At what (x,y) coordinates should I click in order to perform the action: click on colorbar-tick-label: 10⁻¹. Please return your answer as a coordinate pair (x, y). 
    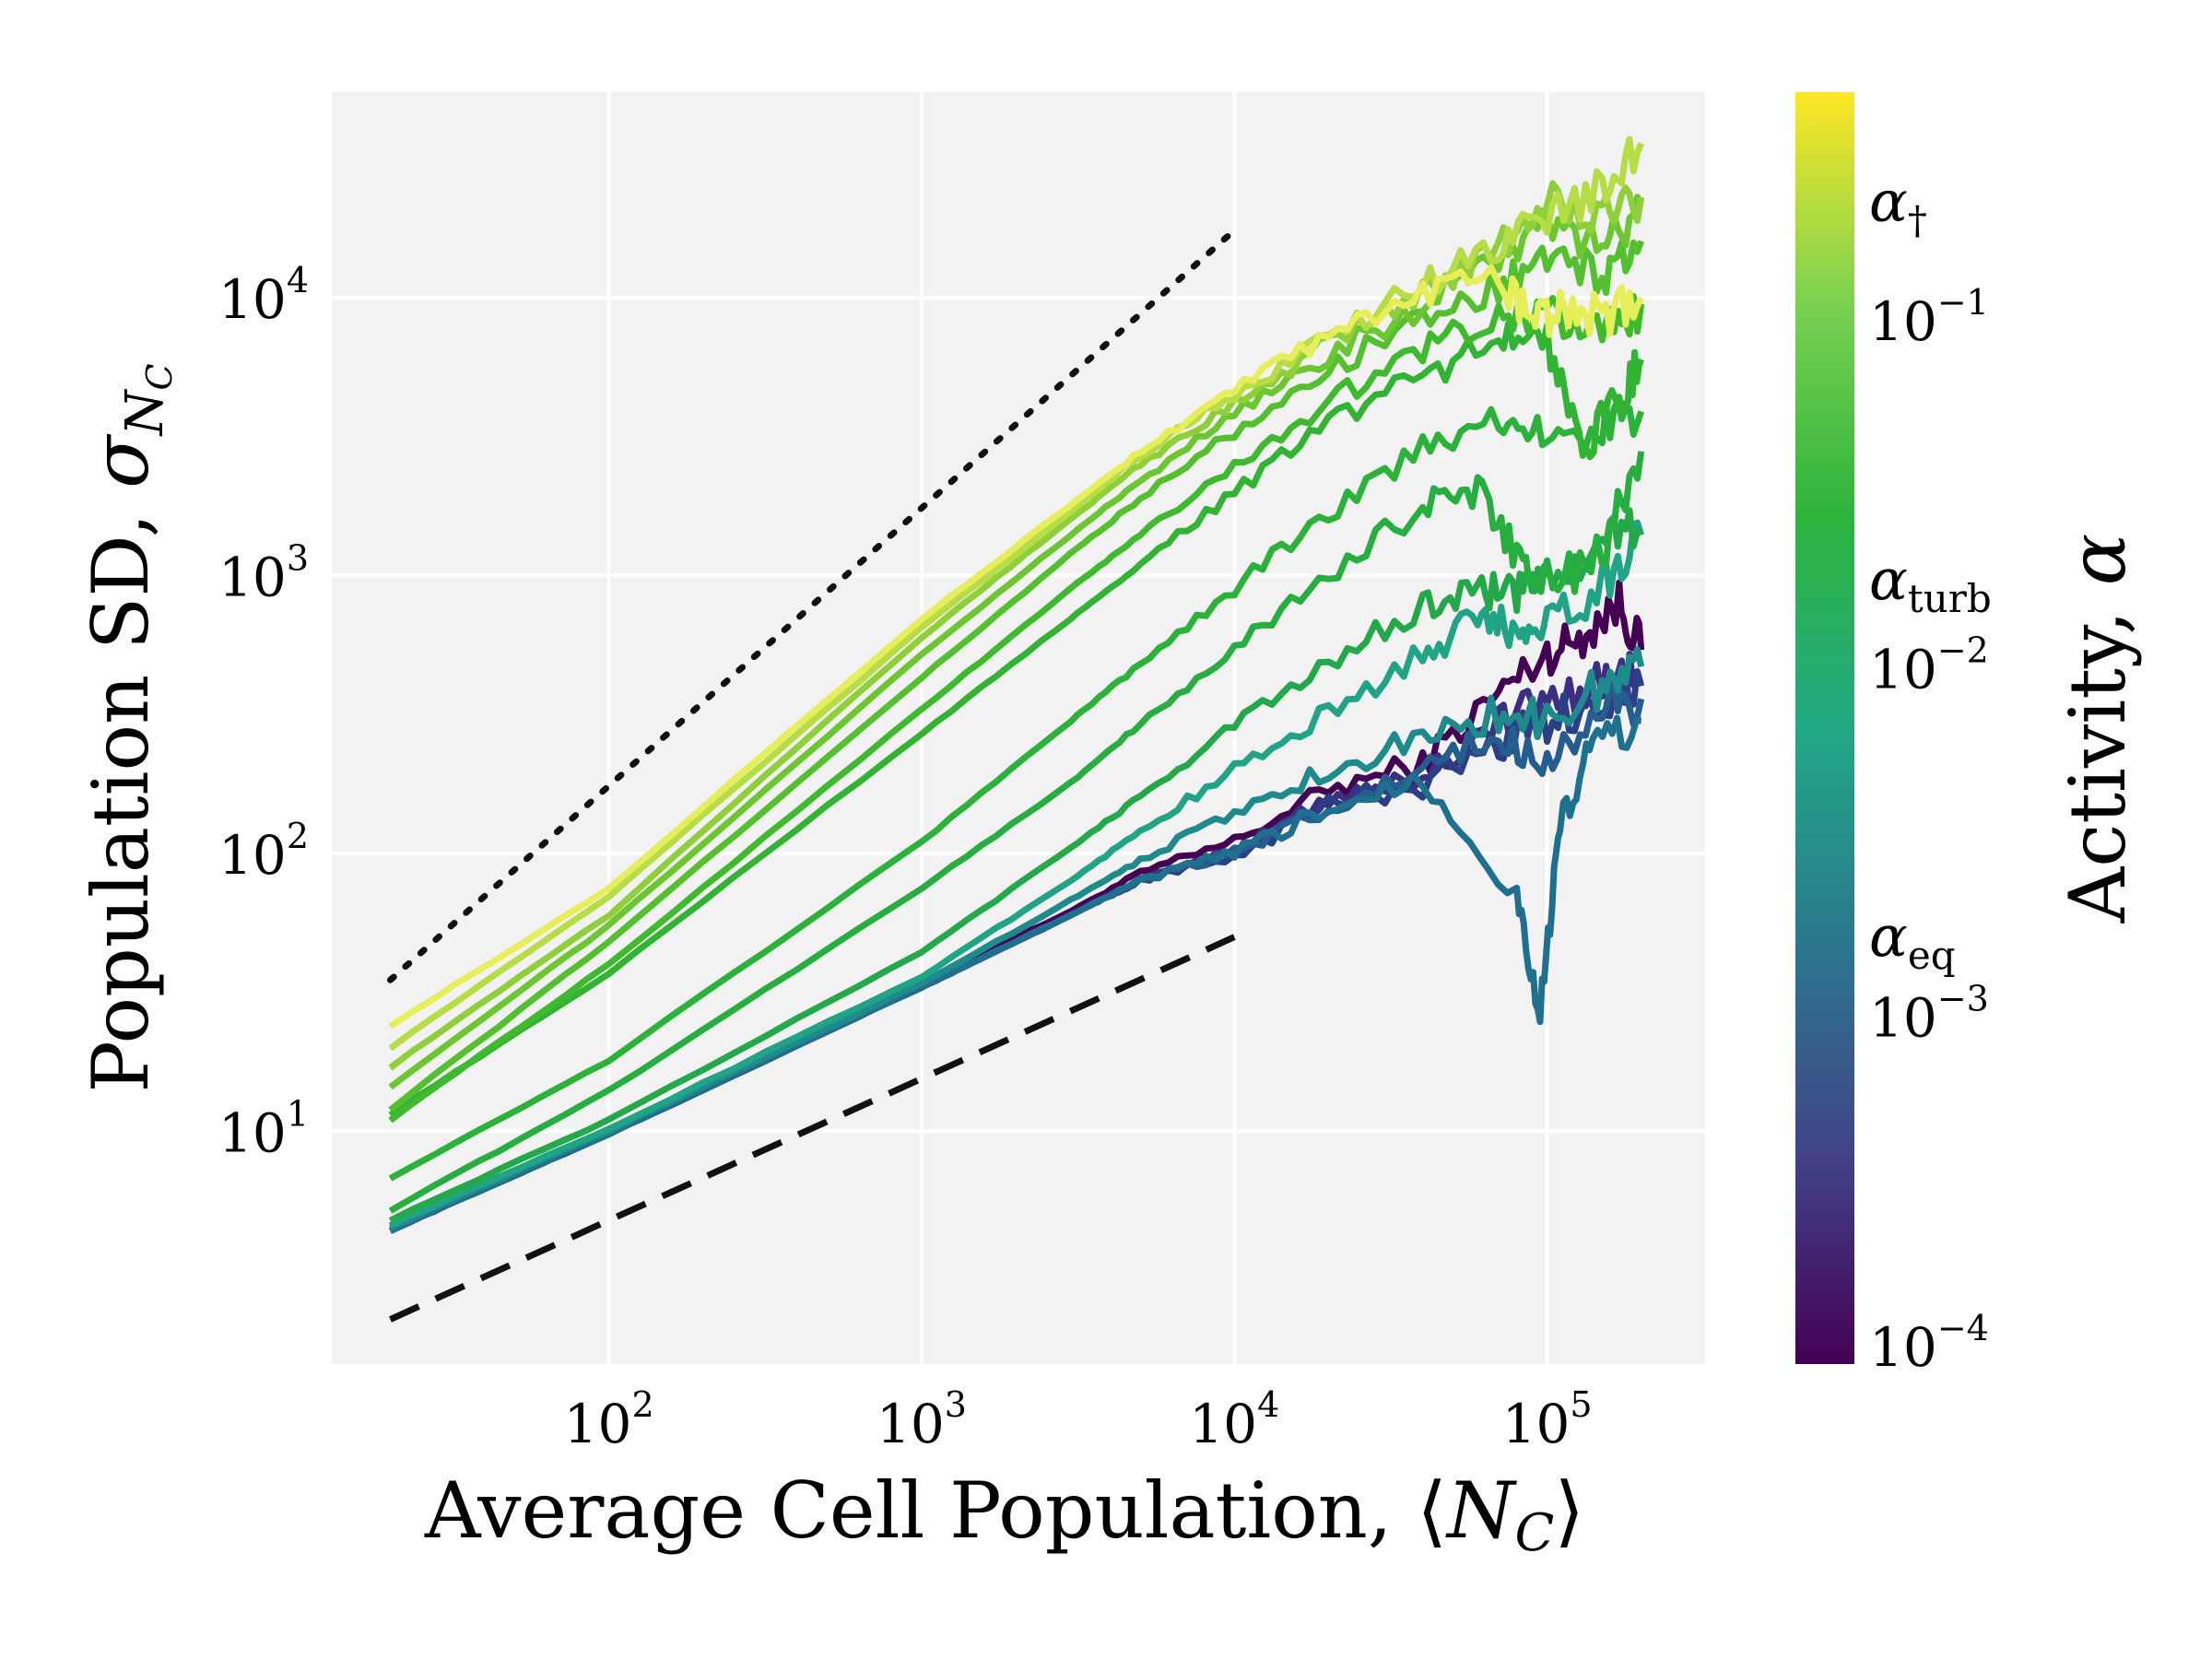
    Looking at the image, I should click on (1929, 317).